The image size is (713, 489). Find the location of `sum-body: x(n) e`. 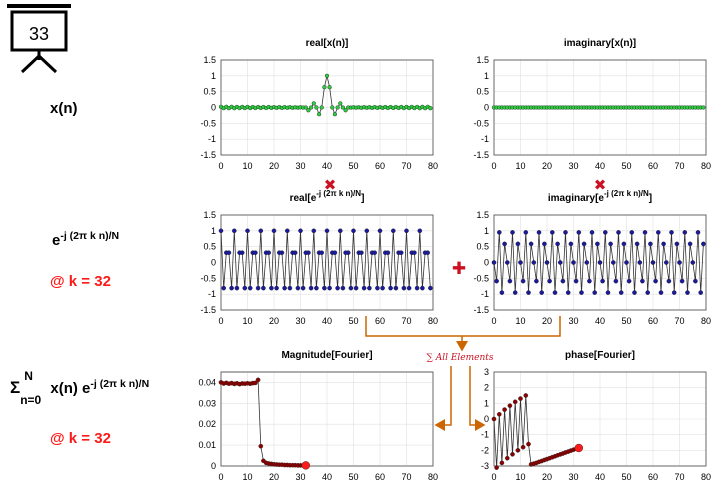

sum-body: x(n) e is located at coordinates (68, 388).